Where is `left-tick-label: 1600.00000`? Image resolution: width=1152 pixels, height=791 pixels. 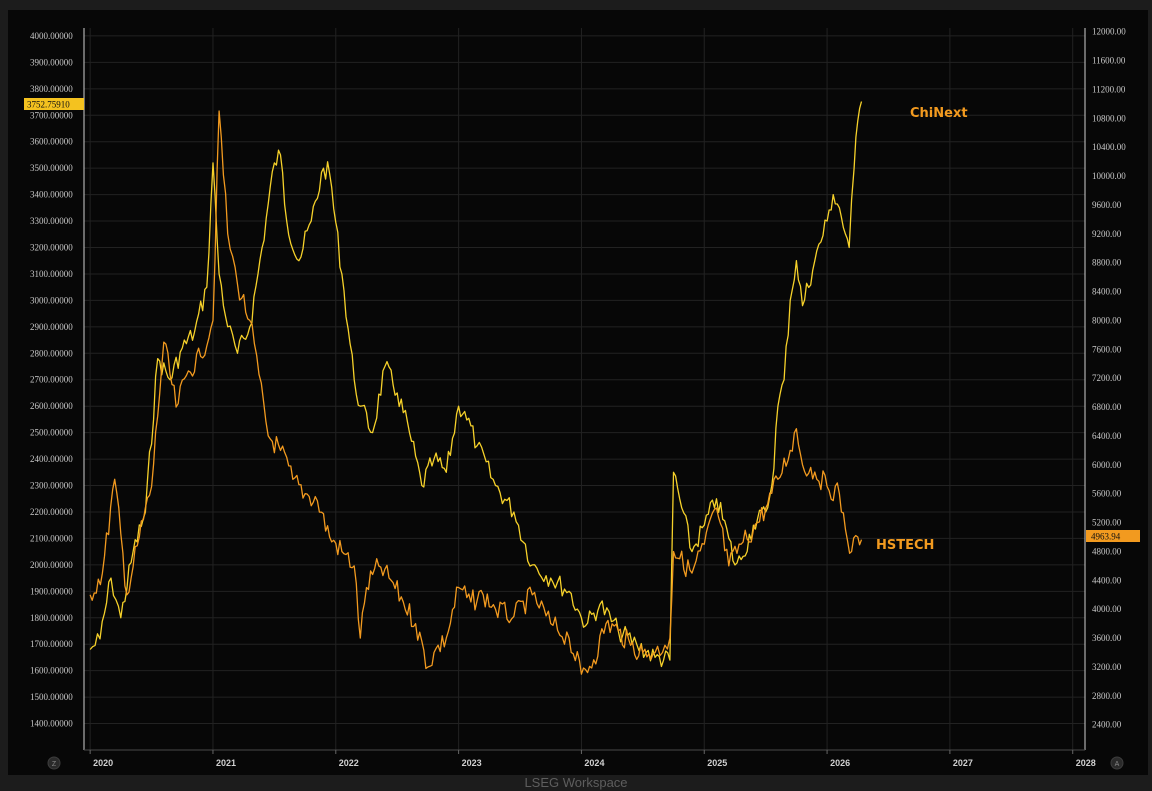
left-tick-label: 1600.00000 is located at coordinates (51, 671).